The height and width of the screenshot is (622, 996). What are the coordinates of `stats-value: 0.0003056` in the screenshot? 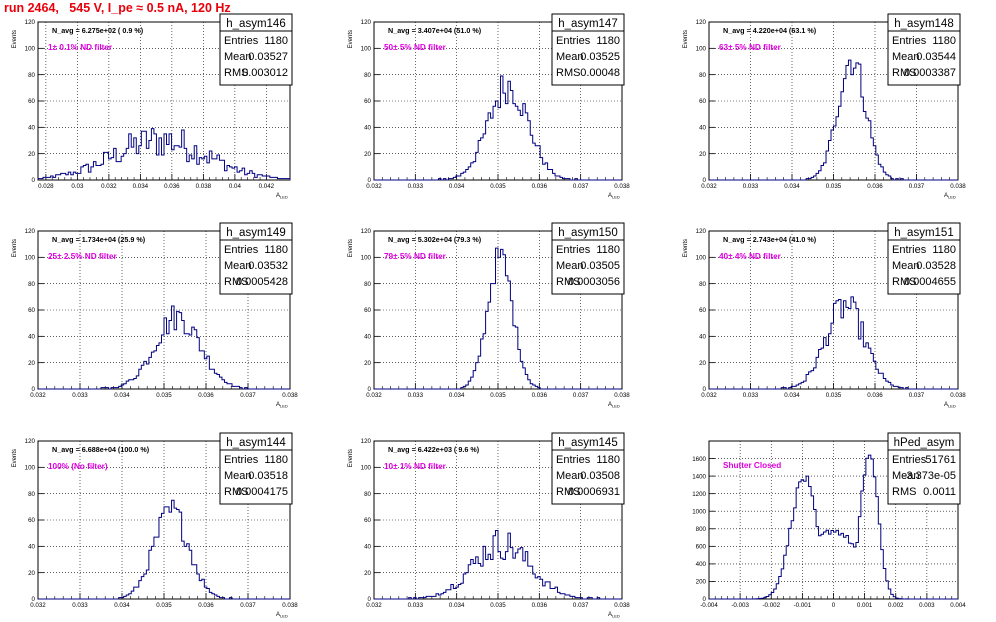 It's located at (594, 282).